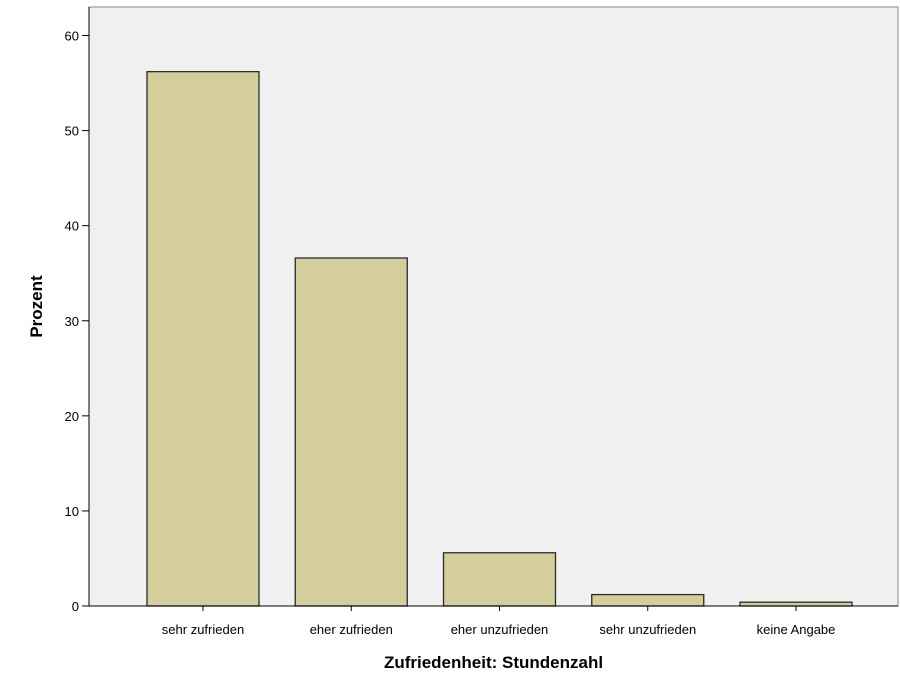 The height and width of the screenshot is (675, 900). What do you see at coordinates (72, 511) in the screenshot?
I see `y-tick-label: 10` at bounding box center [72, 511].